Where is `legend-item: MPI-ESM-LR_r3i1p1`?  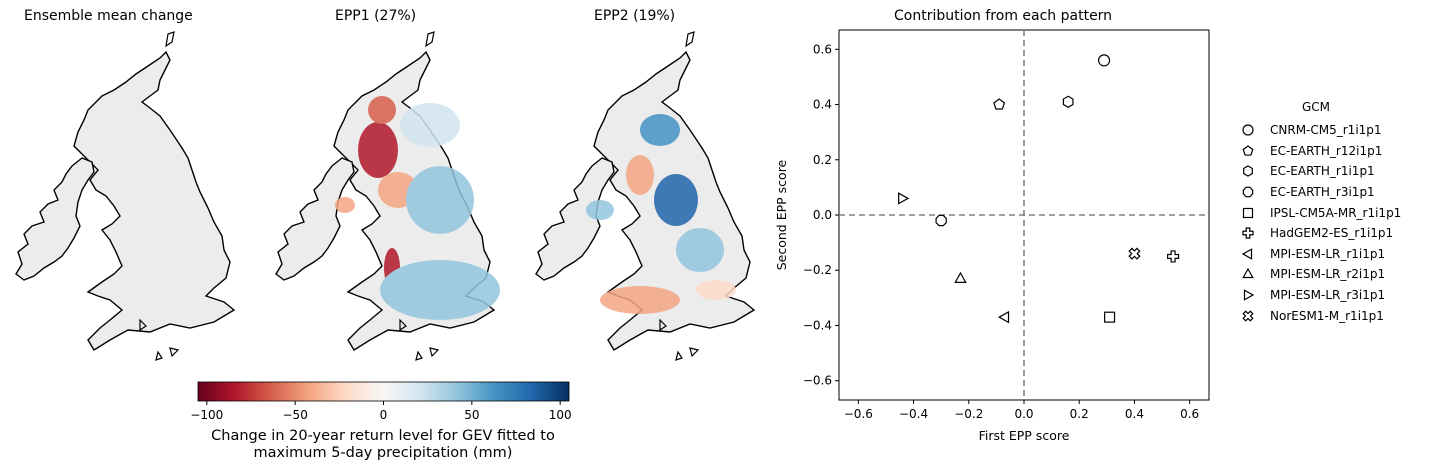
legend-item: MPI-ESM-LR_r3i1p1 is located at coordinates (1336, 295).